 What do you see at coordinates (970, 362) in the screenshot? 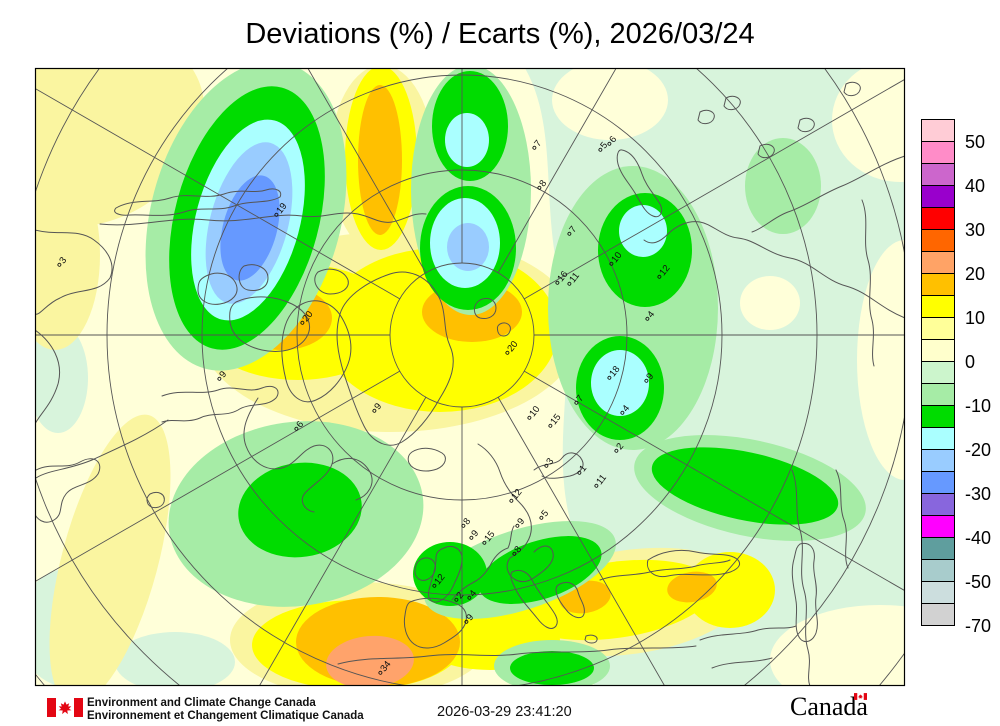
I see `colorbar-tick-label: 0` at bounding box center [970, 362].